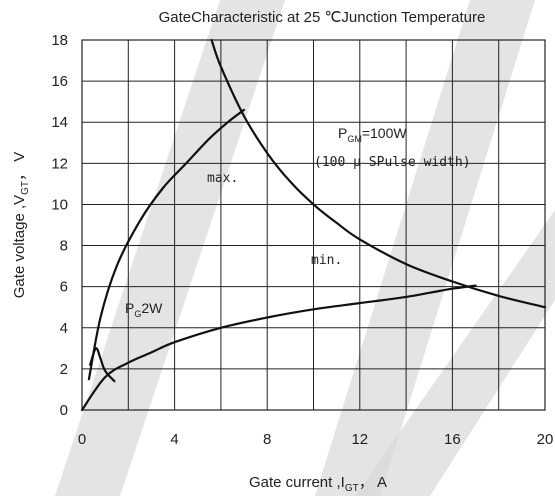 The width and height of the screenshot is (555, 496). Describe the element at coordinates (222, 178) in the screenshot. I see `max-label: max.` at that location.